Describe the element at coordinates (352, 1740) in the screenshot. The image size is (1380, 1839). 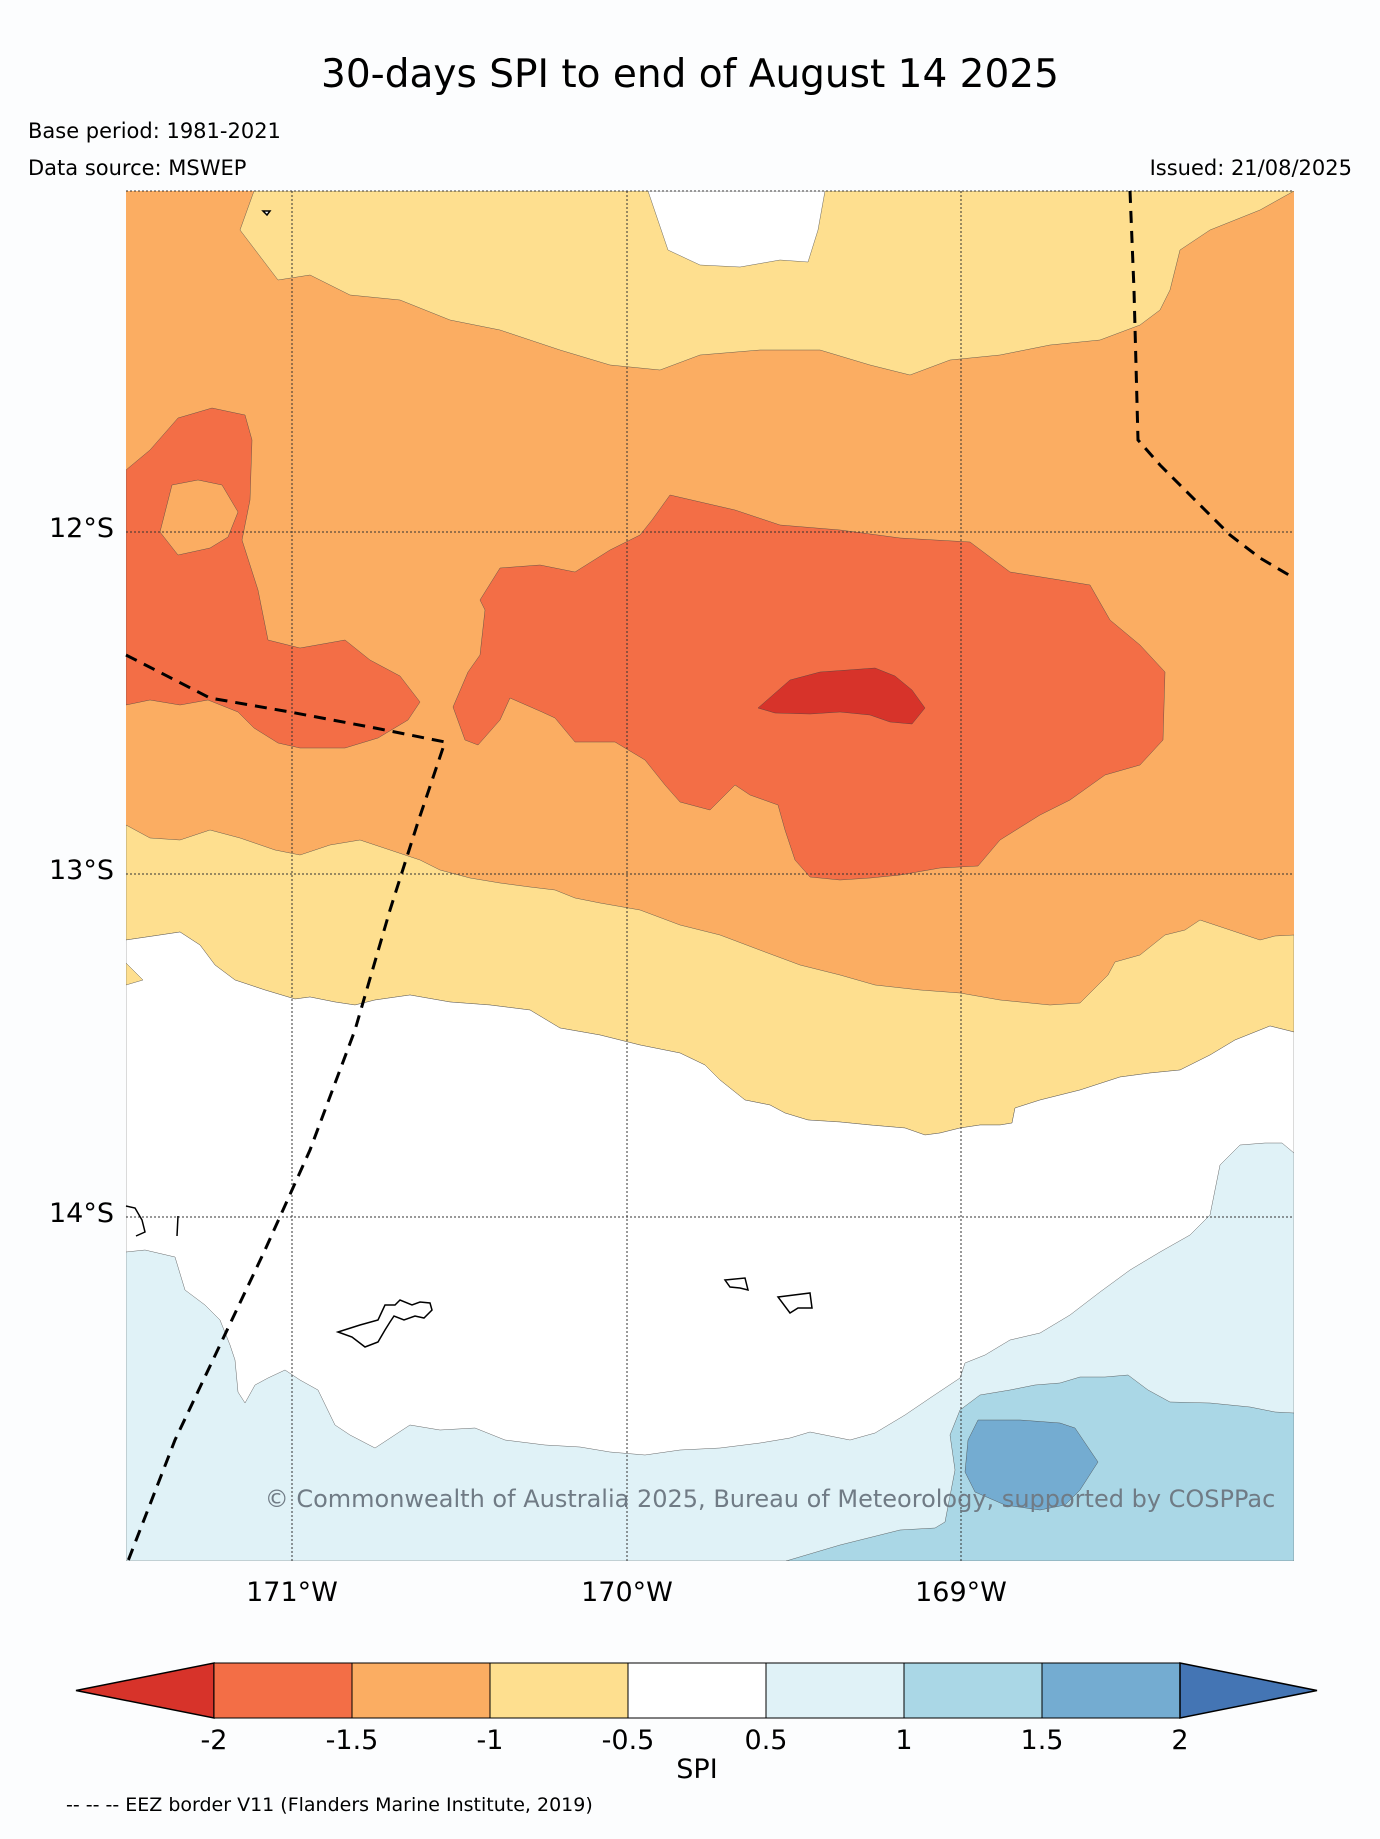
I see `colorbar-tick-label: -1.5` at that location.